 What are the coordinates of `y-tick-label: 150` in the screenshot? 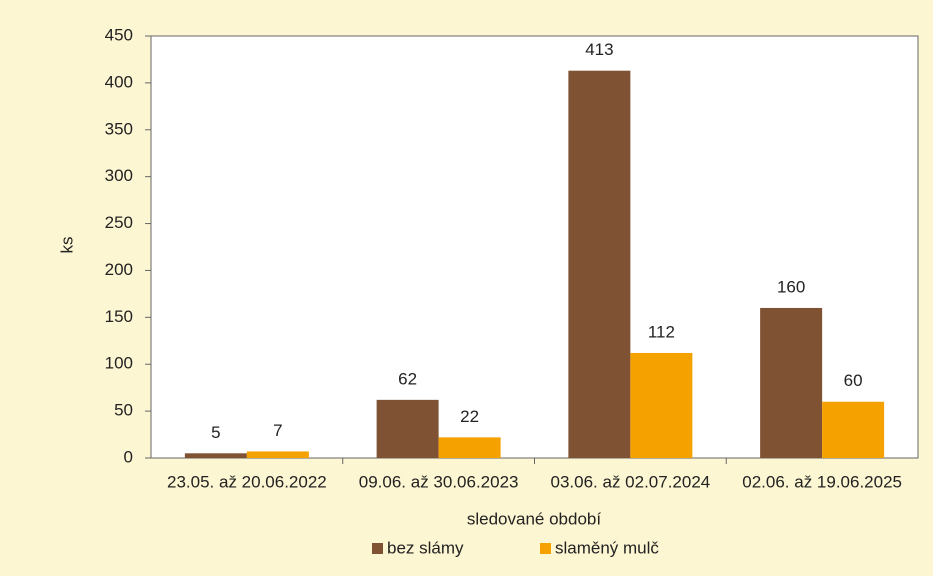 It's located at (119, 316).